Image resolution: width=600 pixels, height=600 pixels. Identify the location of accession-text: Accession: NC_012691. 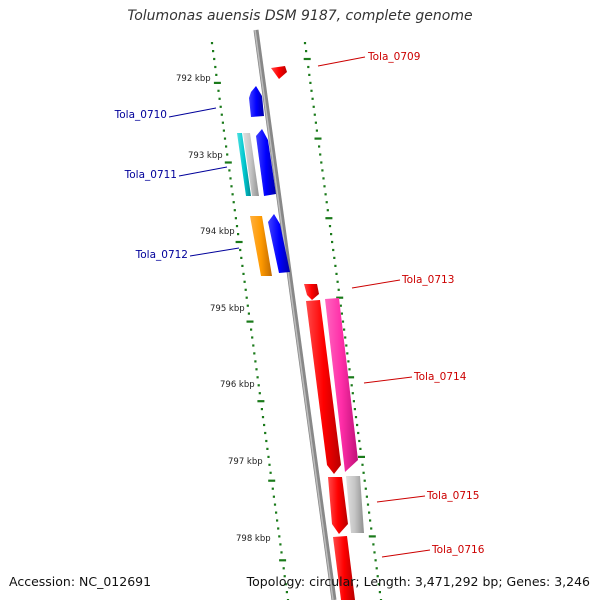
(80, 581).